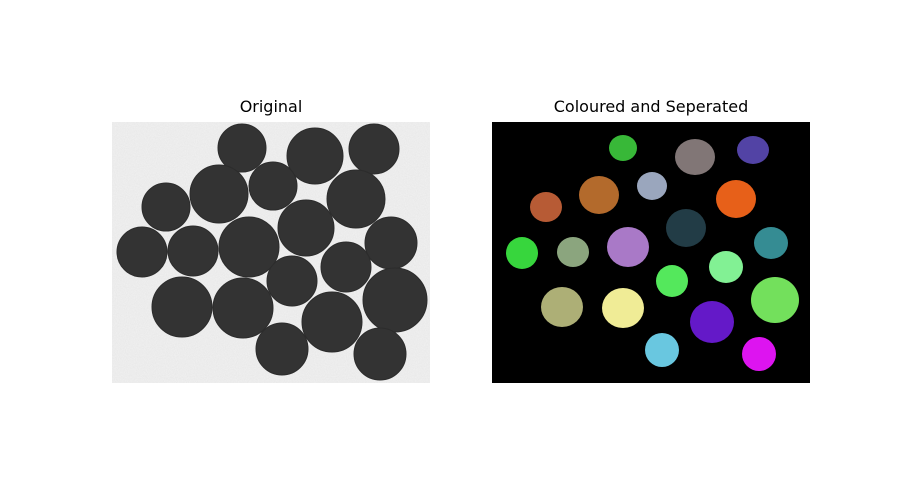 This screenshot has height=500, width=900. I want to click on original-title: Original, so click(271, 106).